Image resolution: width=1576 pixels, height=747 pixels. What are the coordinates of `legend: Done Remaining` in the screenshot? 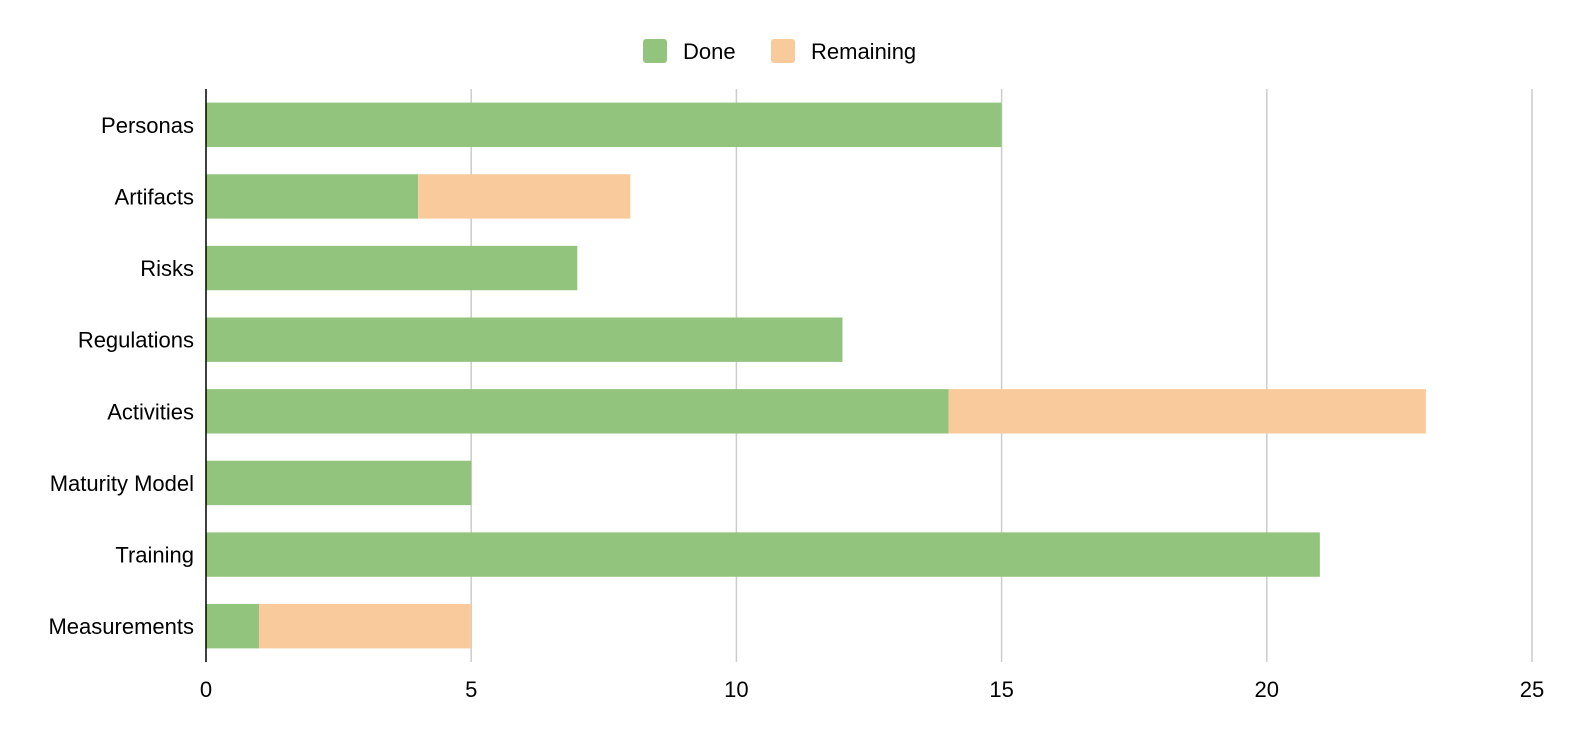 It's located at (779, 51).